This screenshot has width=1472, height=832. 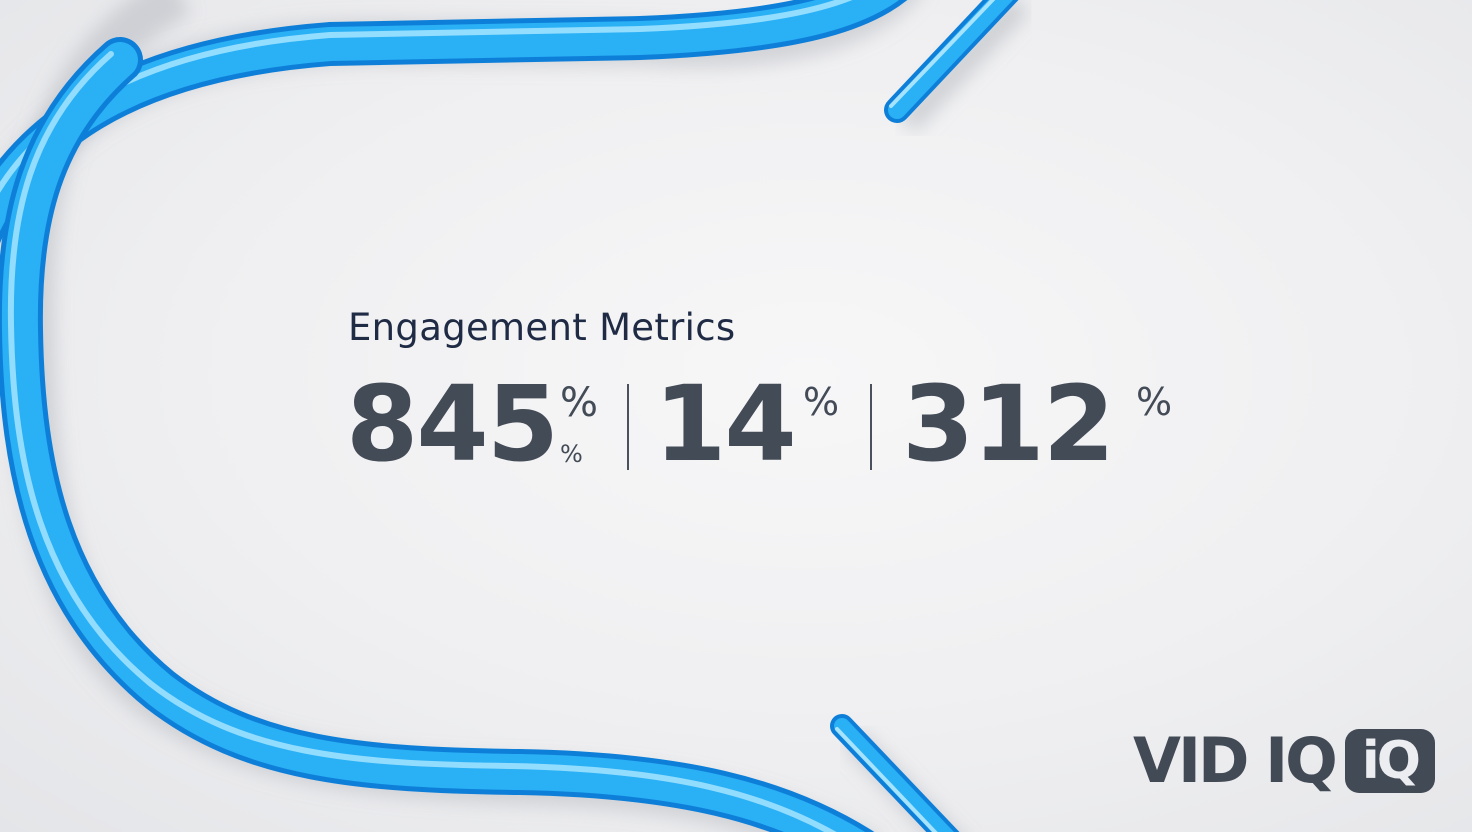 What do you see at coordinates (579, 403) in the screenshot?
I see `metric-unit-1: %` at bounding box center [579, 403].